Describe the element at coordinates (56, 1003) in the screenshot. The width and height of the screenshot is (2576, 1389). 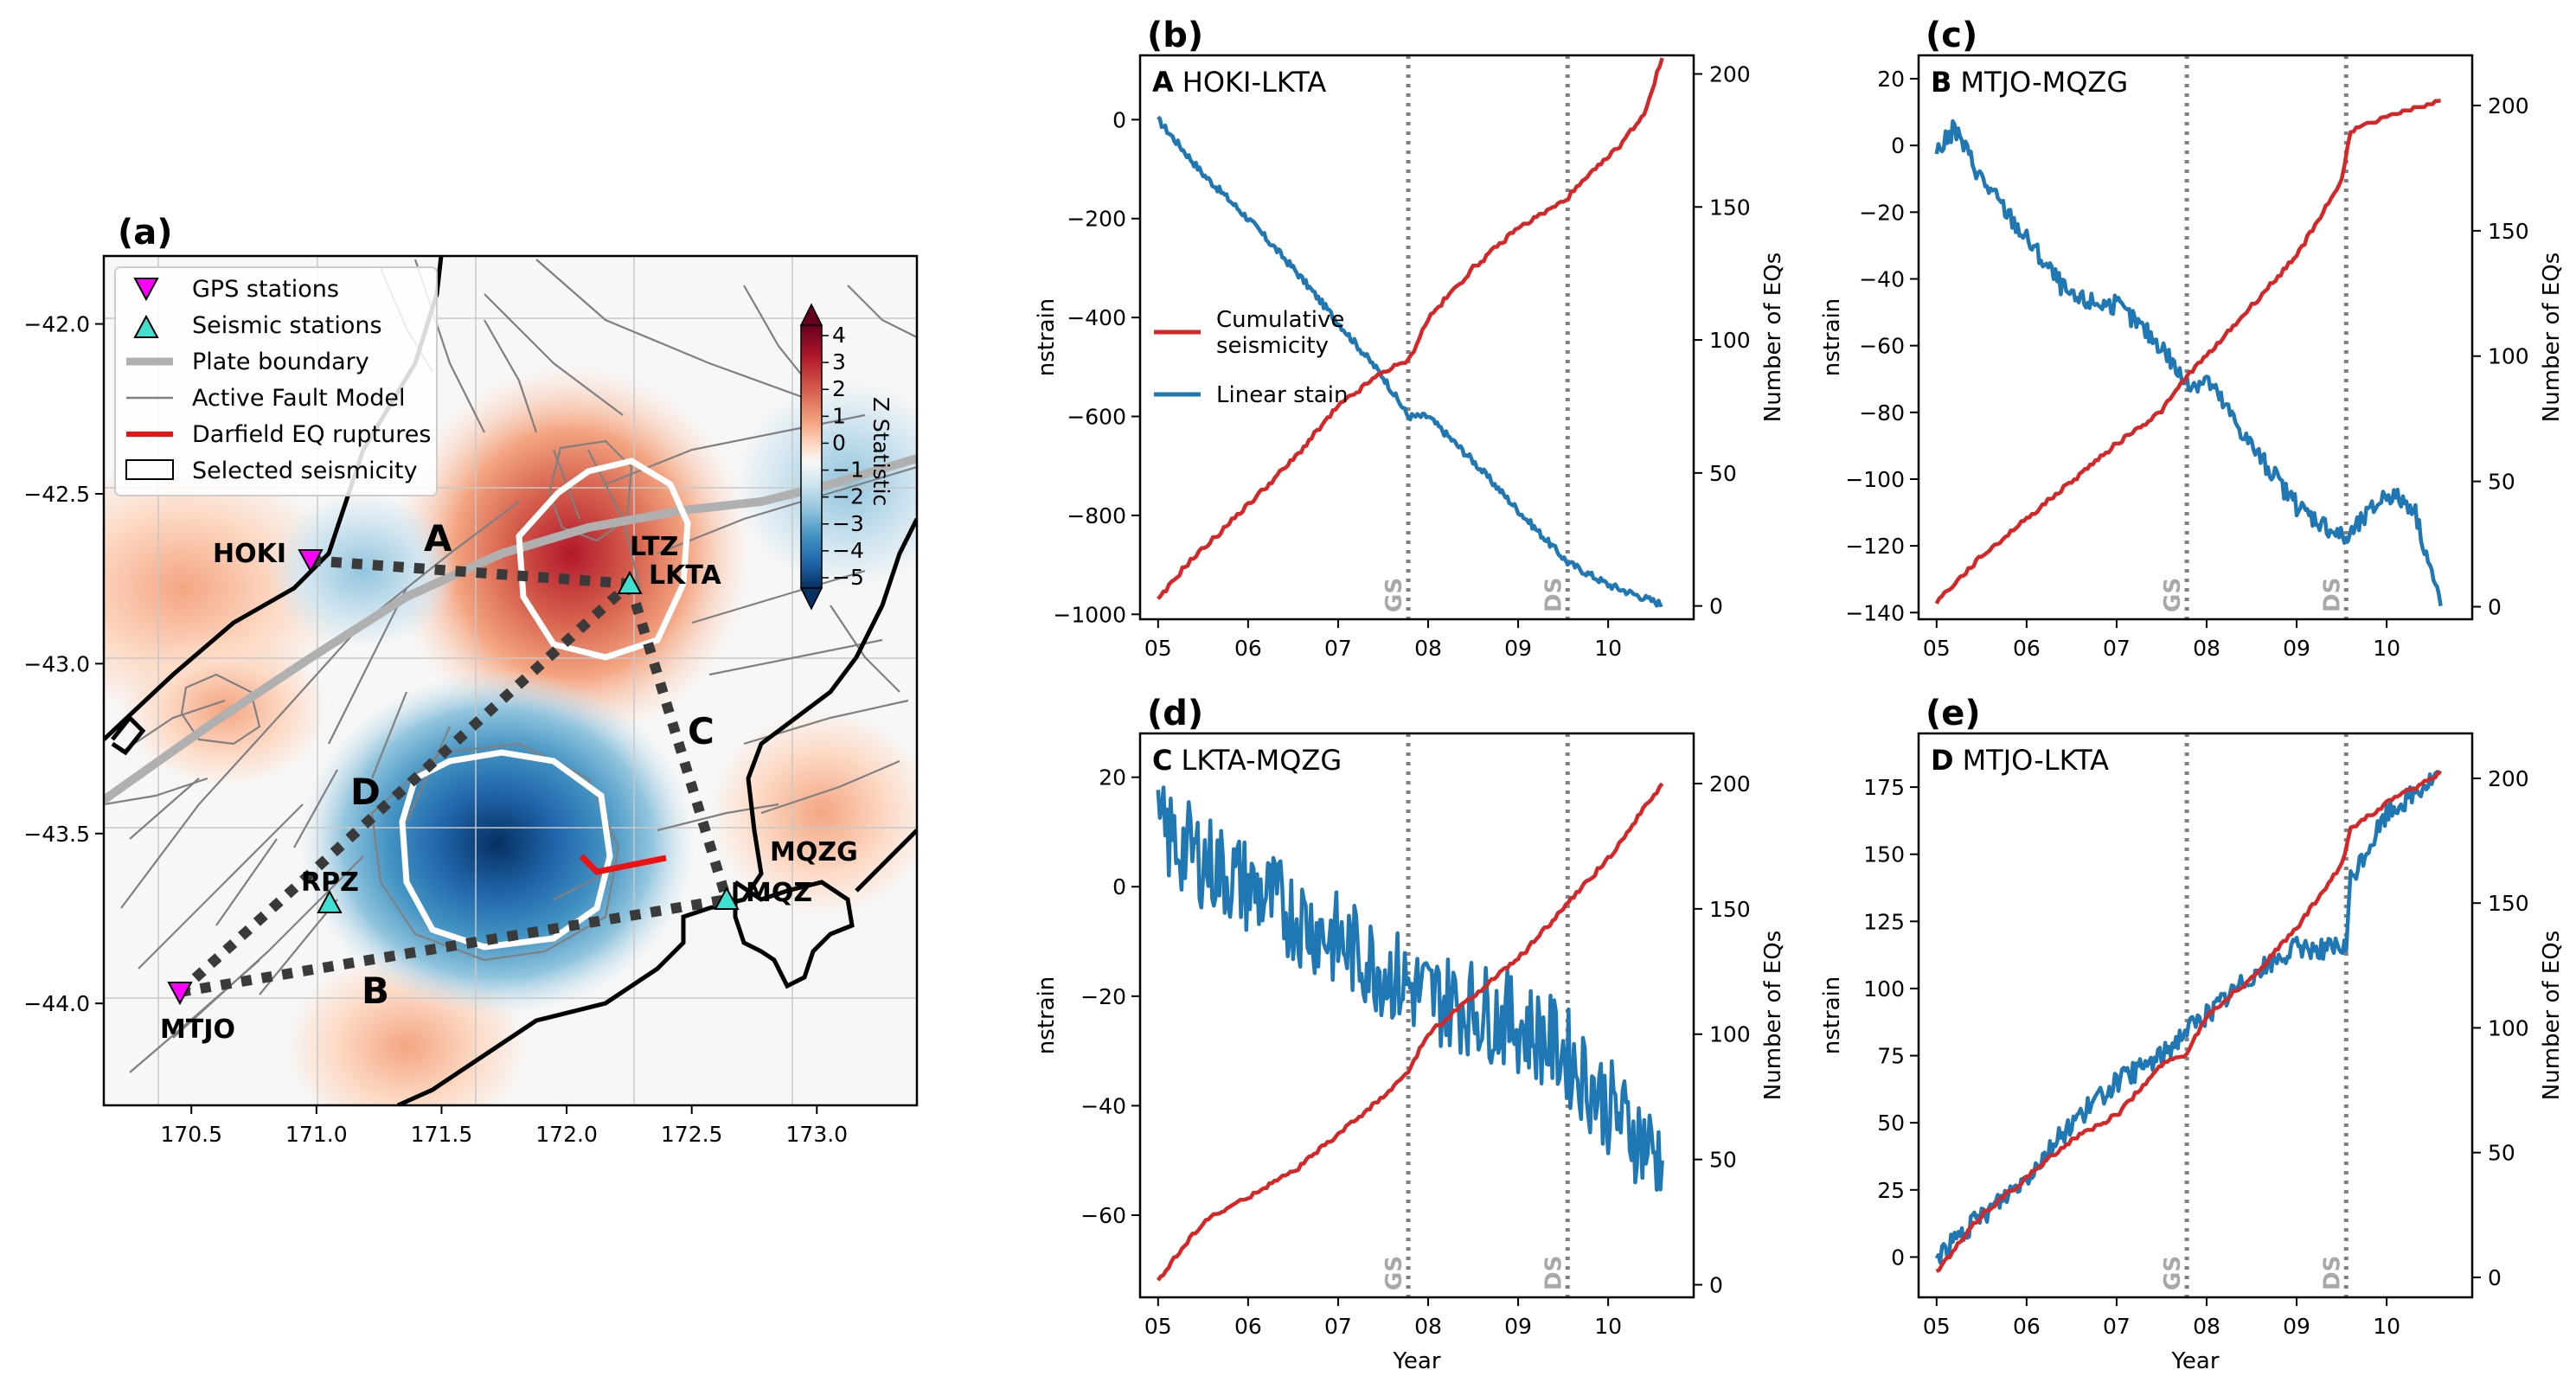
I see `map-y-tick-label: −44.0` at that location.